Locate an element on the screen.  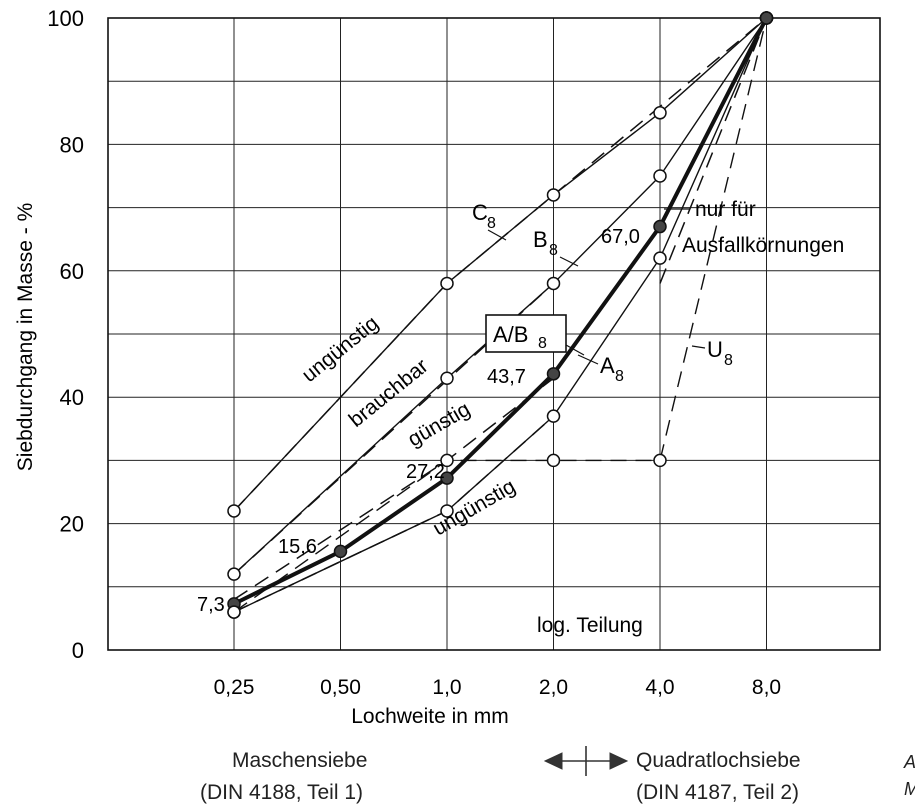
boundary-dashed-line is located at coordinates (713, 150).